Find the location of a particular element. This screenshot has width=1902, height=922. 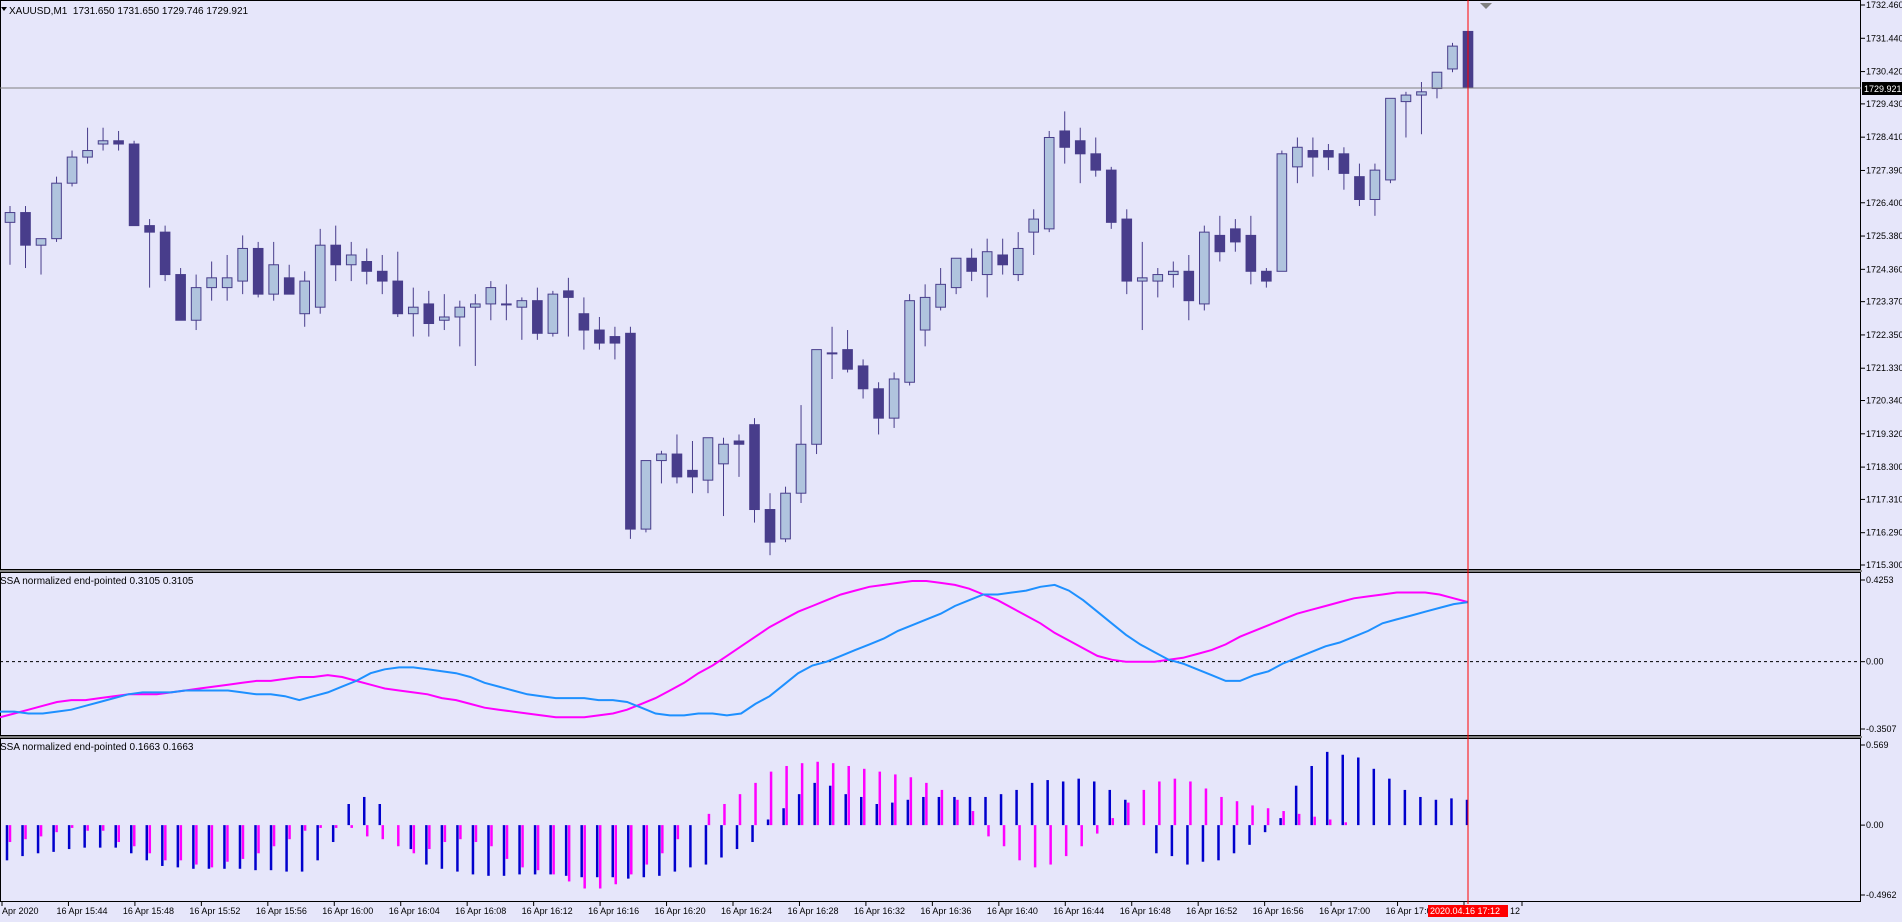

time-tick-label: 16 Apr 16:36 is located at coordinates (945, 911).